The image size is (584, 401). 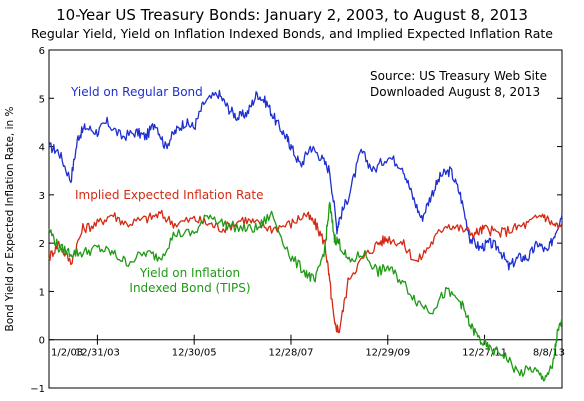 I want to click on series-label-2-0: Yield on Inflation, so click(x=189, y=273).